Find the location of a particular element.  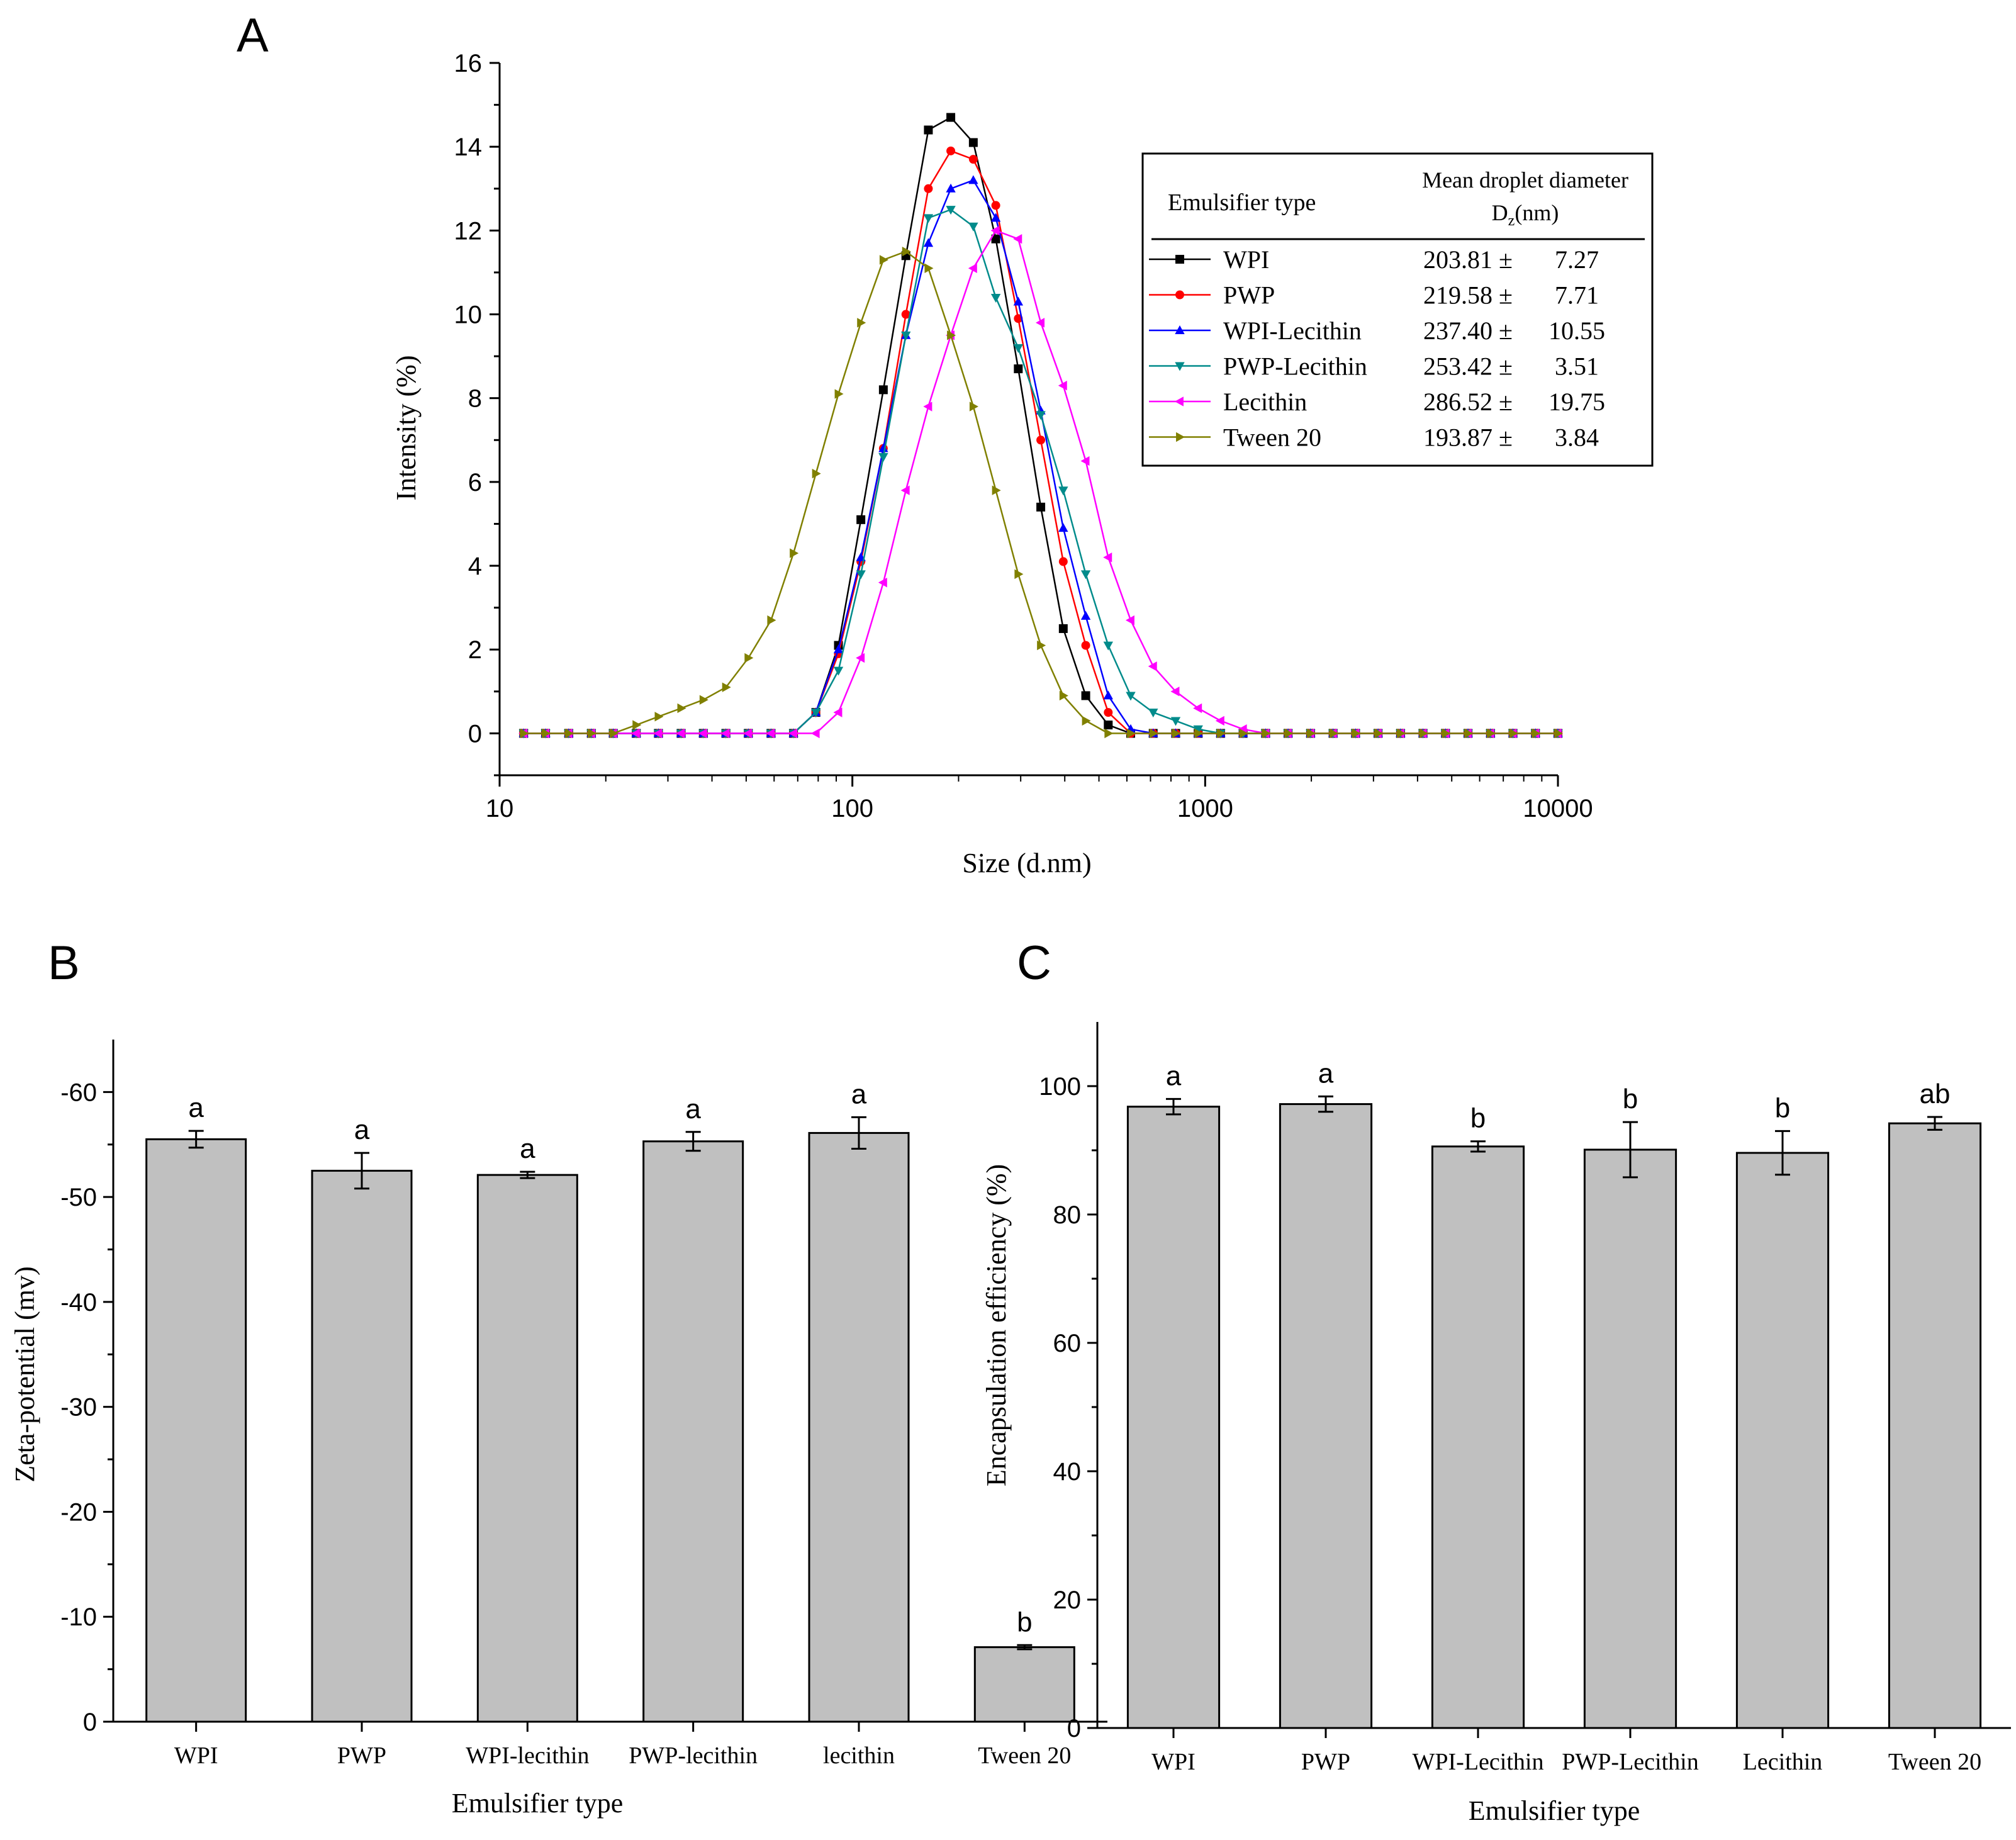

legend-series-name: WPI is located at coordinates (1246, 260).